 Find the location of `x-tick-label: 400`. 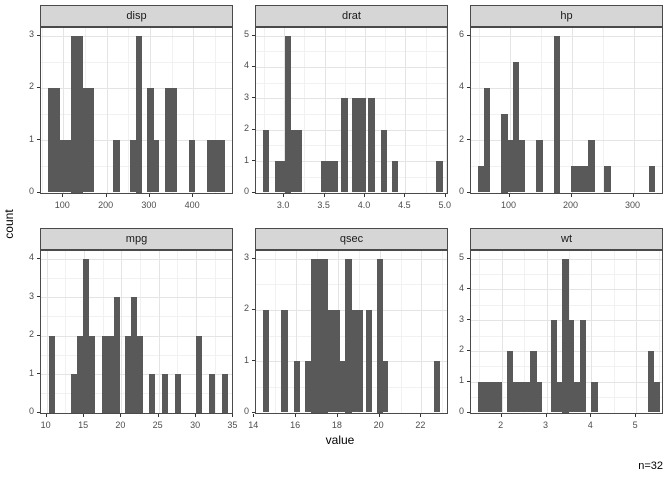

x-tick-label: 400 is located at coordinates (192, 205).